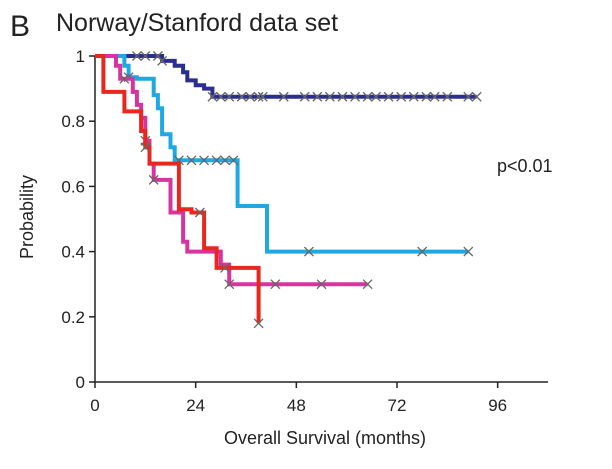 The image size is (612, 469). Describe the element at coordinates (525, 166) in the screenshot. I see `p-value-annotation: p<0.01` at that location.